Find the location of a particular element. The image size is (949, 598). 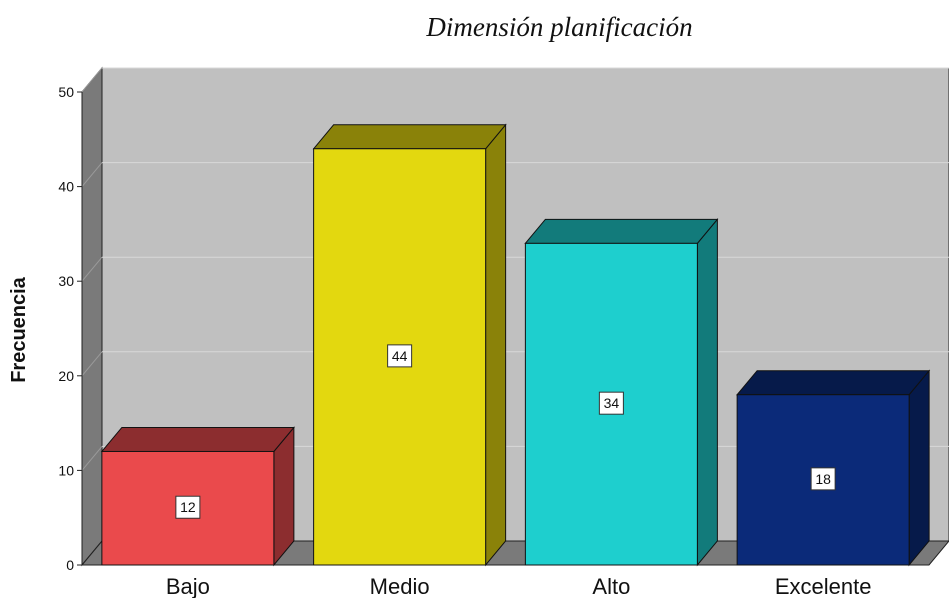

x-tick-label: Medio is located at coordinates (400, 586).